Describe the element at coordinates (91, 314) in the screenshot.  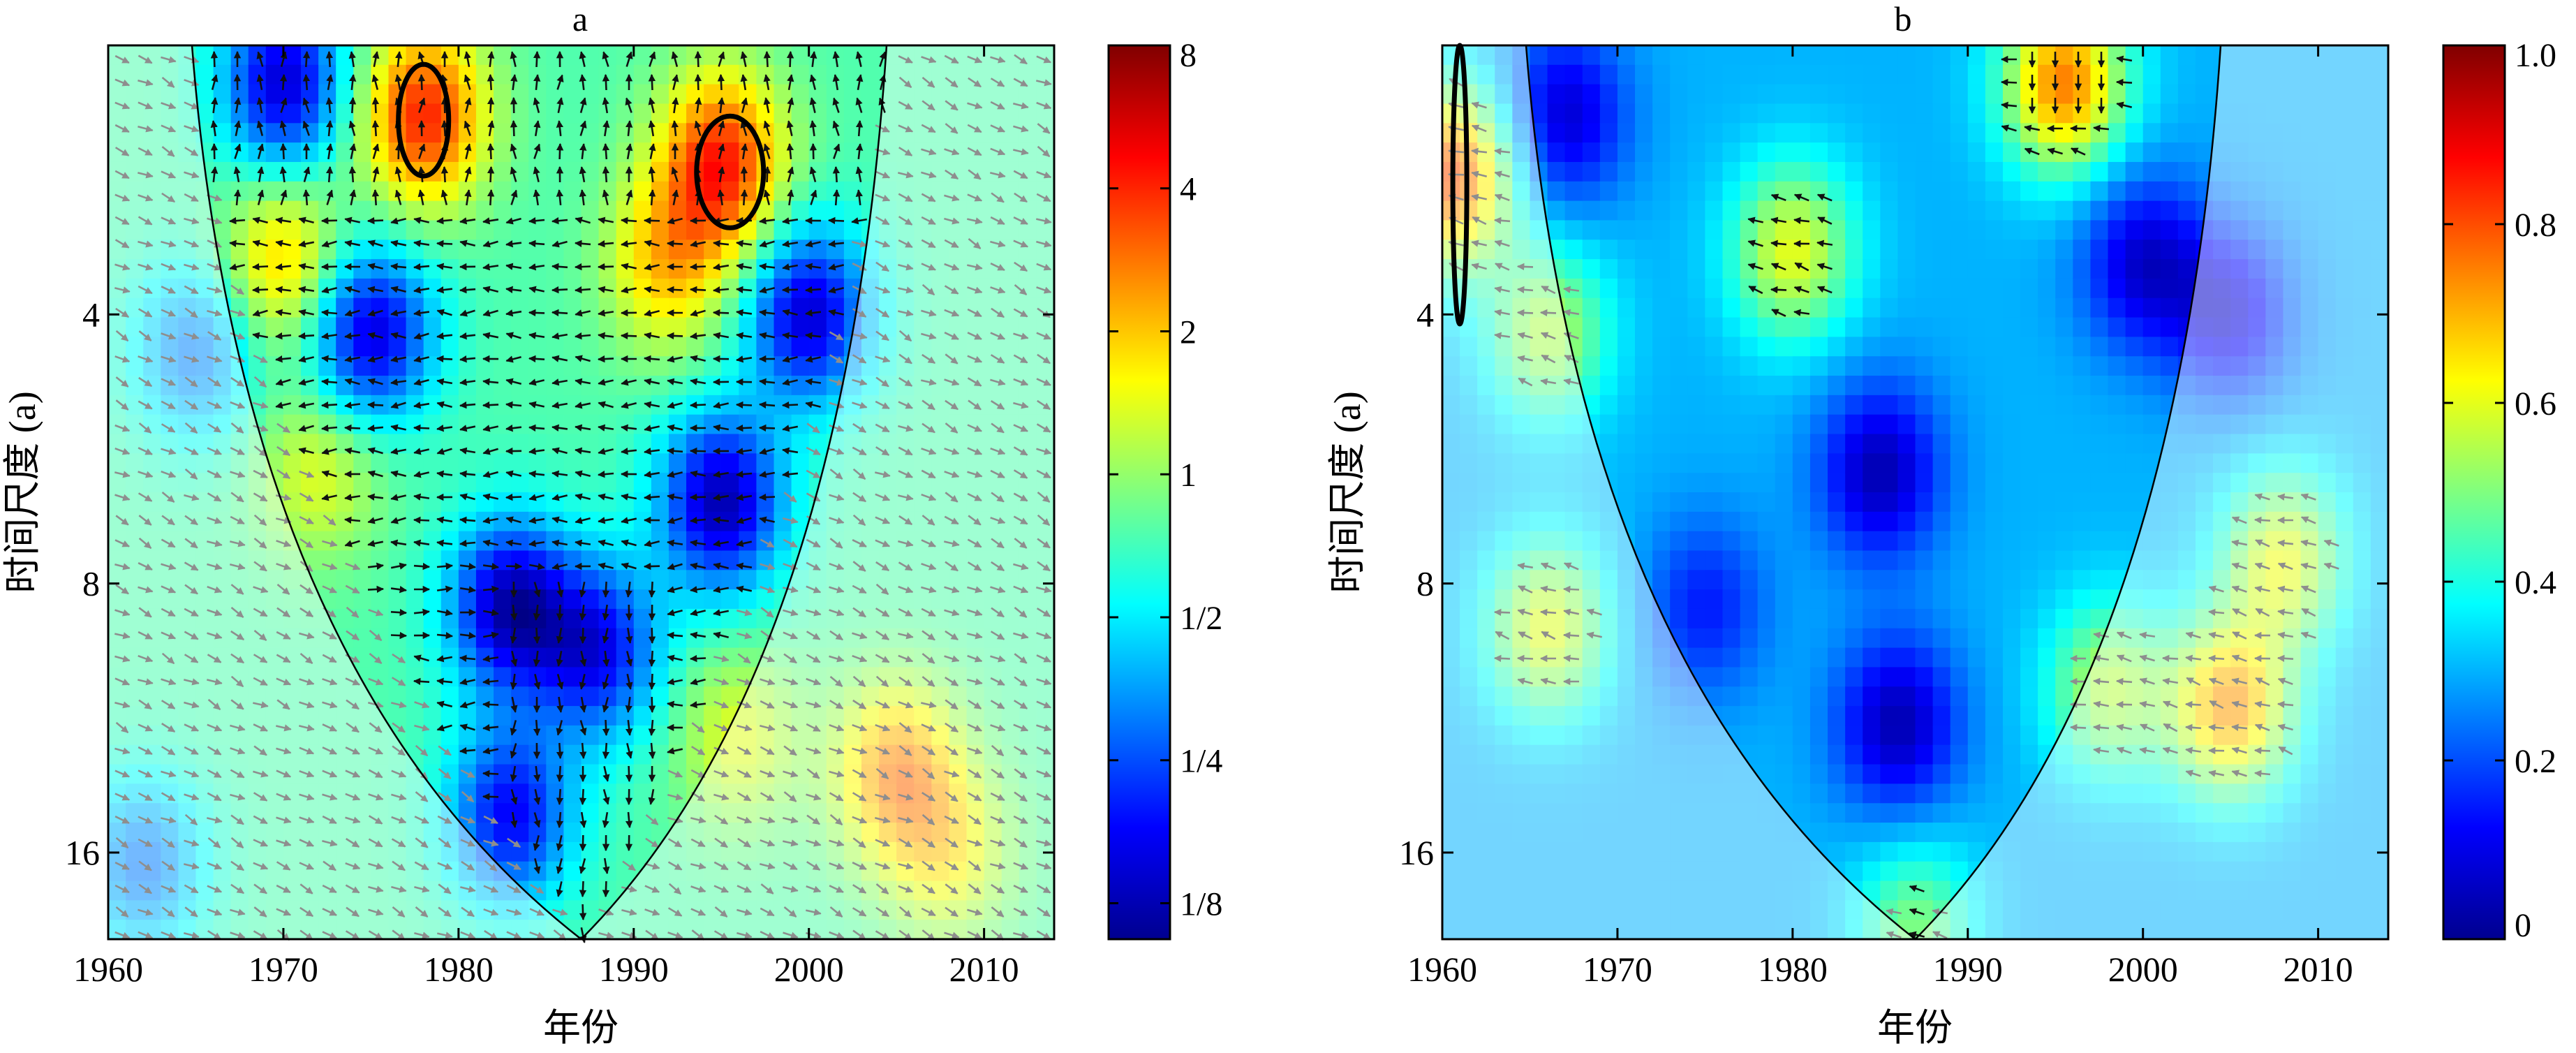
I see `y-tick-label: 4` at that location.